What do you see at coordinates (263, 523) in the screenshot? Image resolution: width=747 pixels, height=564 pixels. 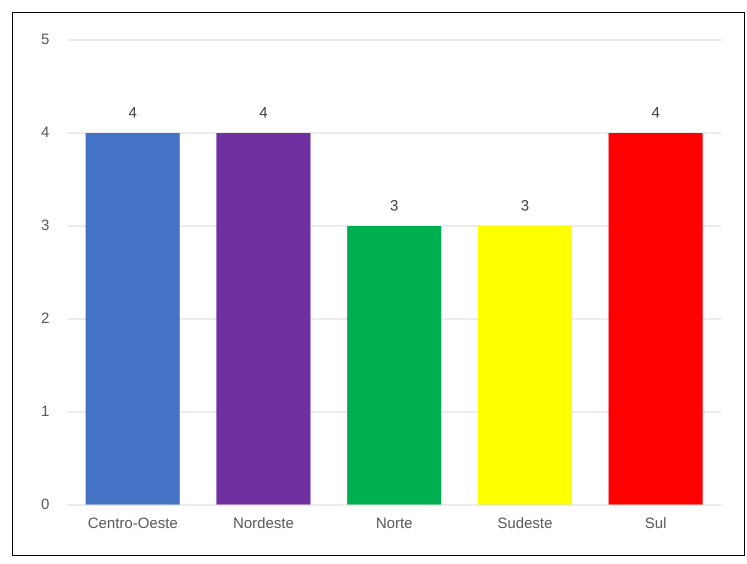 I see `x-tick-label: Nordeste` at bounding box center [263, 523].